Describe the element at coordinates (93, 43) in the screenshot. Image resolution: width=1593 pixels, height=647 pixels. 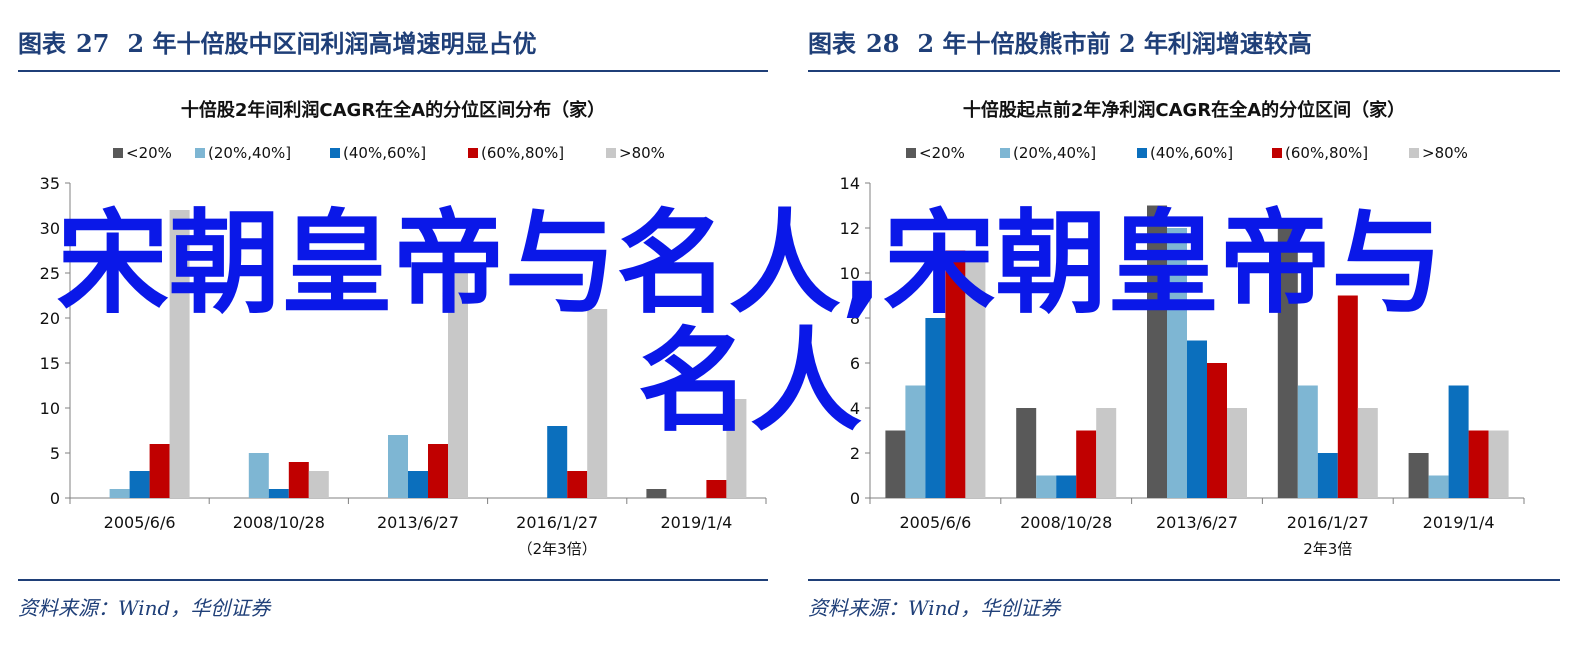
I see `figure-number: 27` at that location.